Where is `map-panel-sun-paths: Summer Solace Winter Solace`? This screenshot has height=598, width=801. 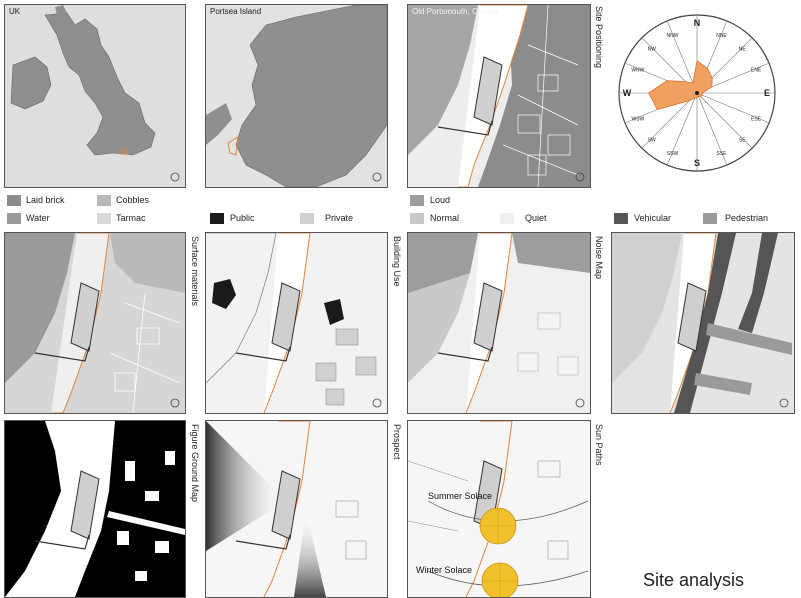
map-panel-sun-paths: Summer Solace Winter Solace is located at coordinates (499, 509).